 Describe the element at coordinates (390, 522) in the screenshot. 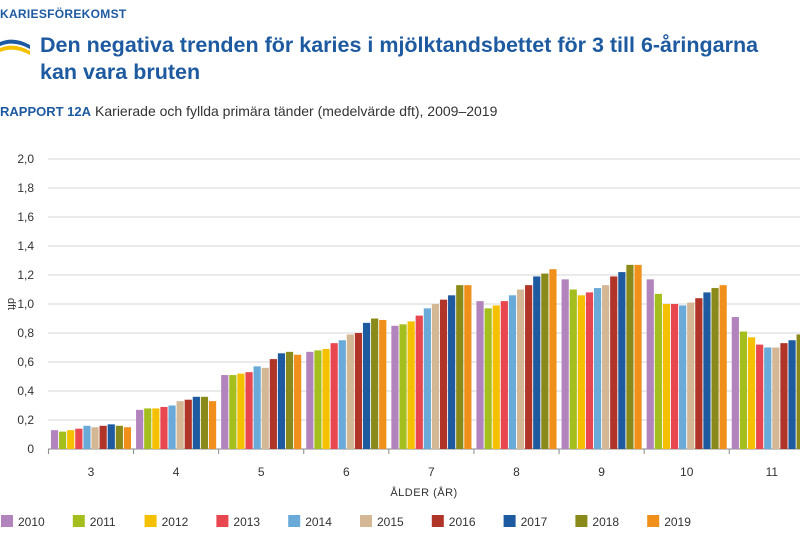

I see `legend-label-2015: 2015` at that location.